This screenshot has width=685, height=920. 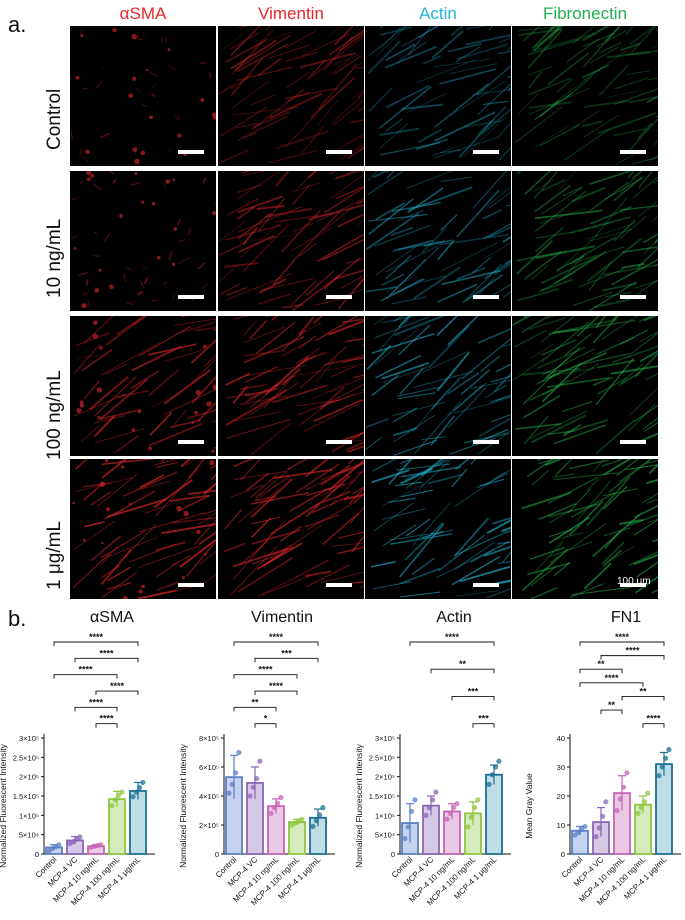 I want to click on chart-title: αSMA, so click(x=112, y=617).